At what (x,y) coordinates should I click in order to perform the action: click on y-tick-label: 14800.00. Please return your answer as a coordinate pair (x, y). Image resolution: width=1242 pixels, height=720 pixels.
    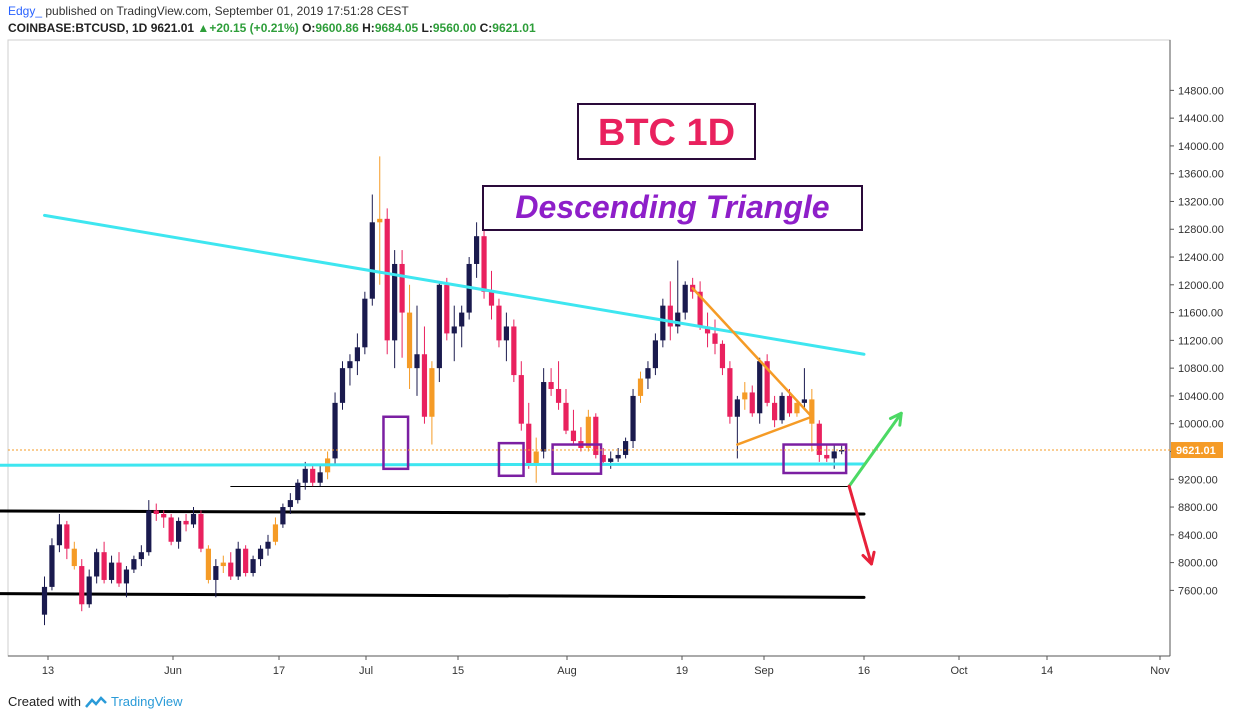
    Looking at the image, I should click on (1201, 91).